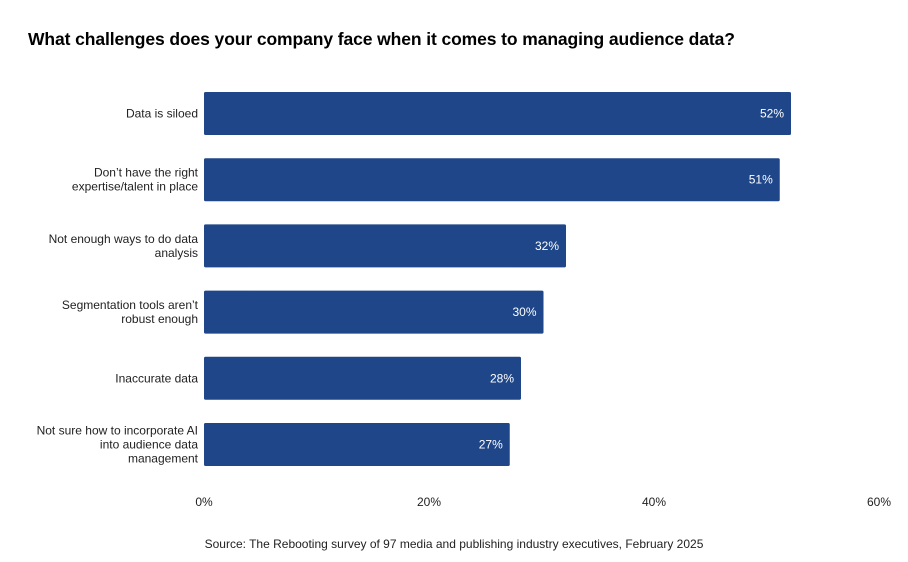 The image size is (908, 562). I want to click on category-label-4: Inaccurate data, so click(156, 378).